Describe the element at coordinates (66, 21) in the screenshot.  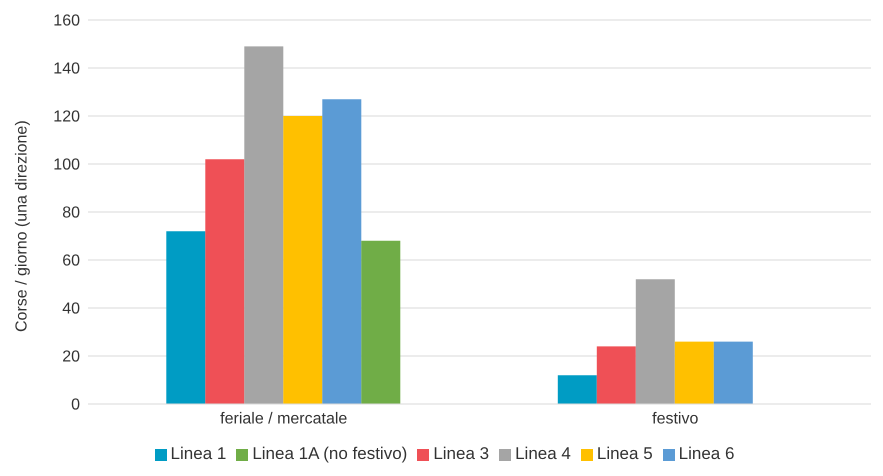
I see `y-tick-label: 160` at that location.